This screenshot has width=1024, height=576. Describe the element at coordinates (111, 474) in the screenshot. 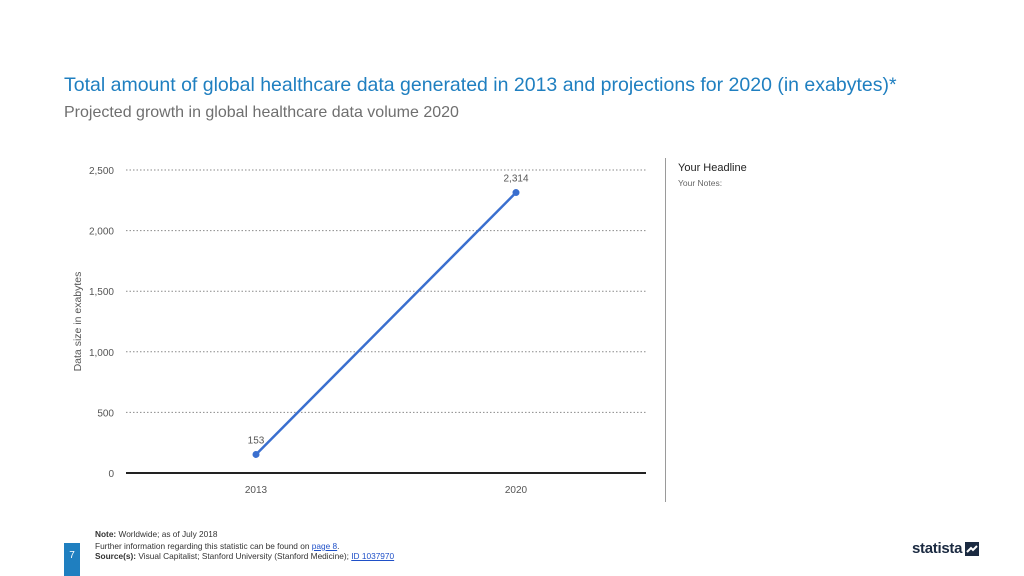

I see `y-tick-label: 0` at that location.